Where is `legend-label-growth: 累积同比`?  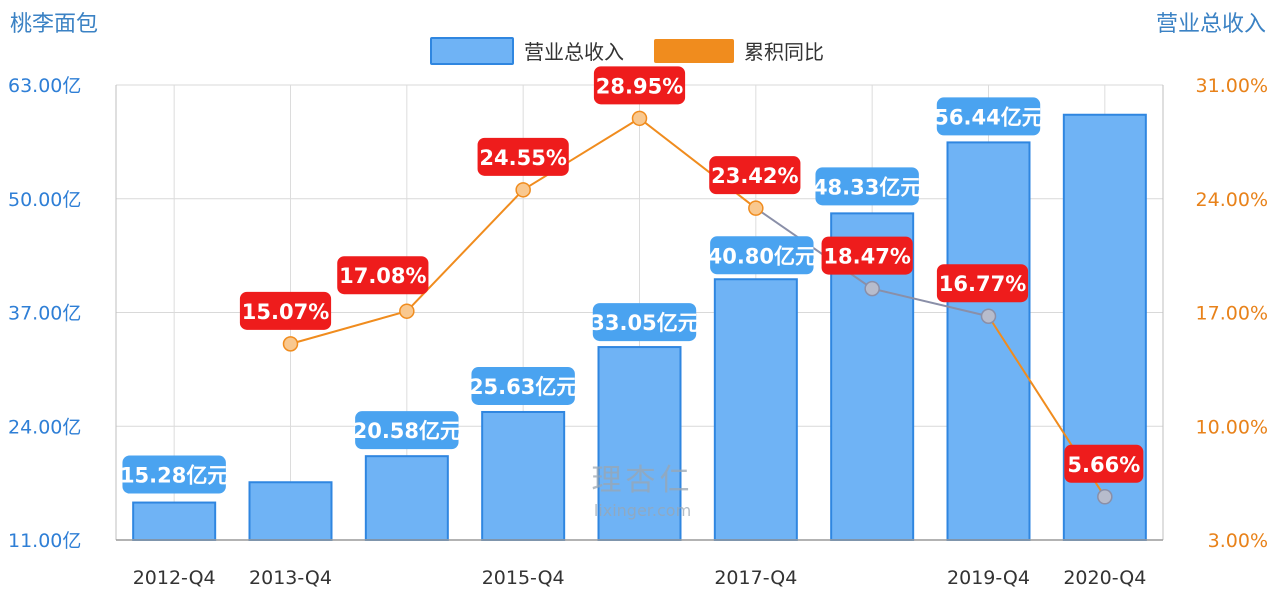 legend-label-growth: 累积同比 is located at coordinates (784, 52).